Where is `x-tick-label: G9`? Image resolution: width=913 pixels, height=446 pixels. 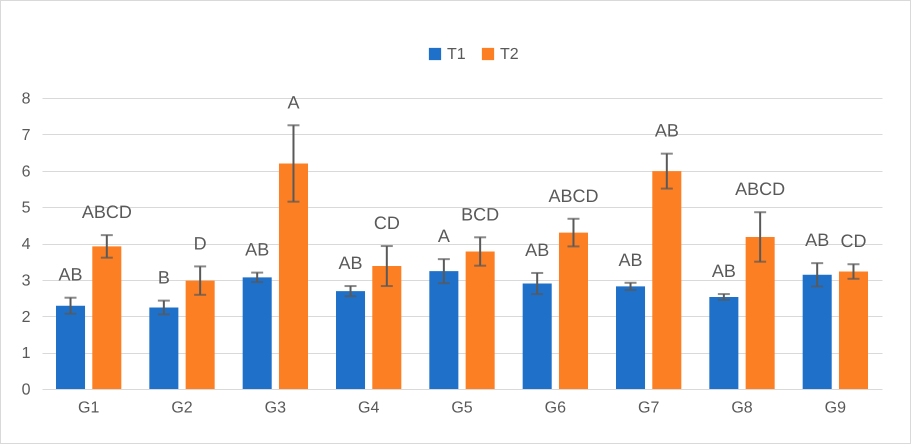 x-tick-label: G9 is located at coordinates (835, 408).